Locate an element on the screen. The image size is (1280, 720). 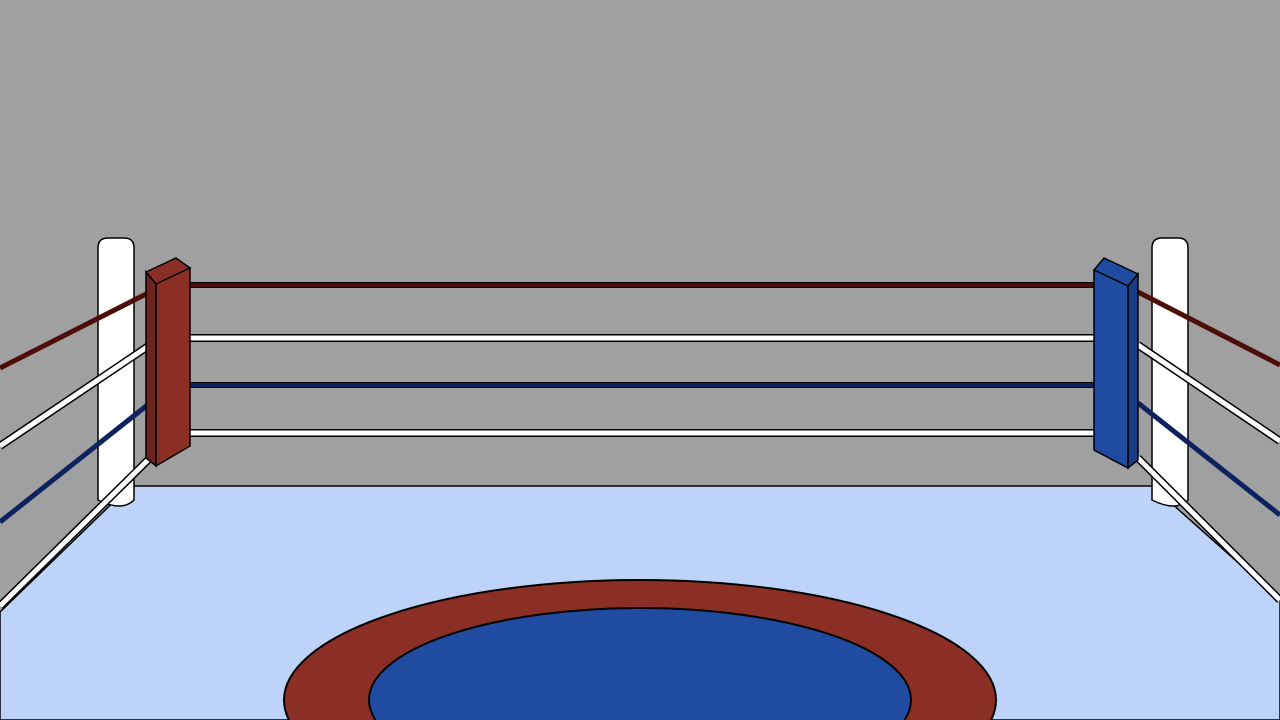
blue-corner-pad is located at coordinates (1116, 363).